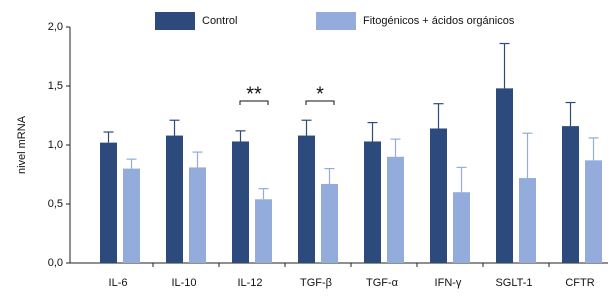 Image resolution: width=610 pixels, height=300 pixels. What do you see at coordinates (55, 204) in the screenshot?
I see `y-tick-label: 0,5` at bounding box center [55, 204].